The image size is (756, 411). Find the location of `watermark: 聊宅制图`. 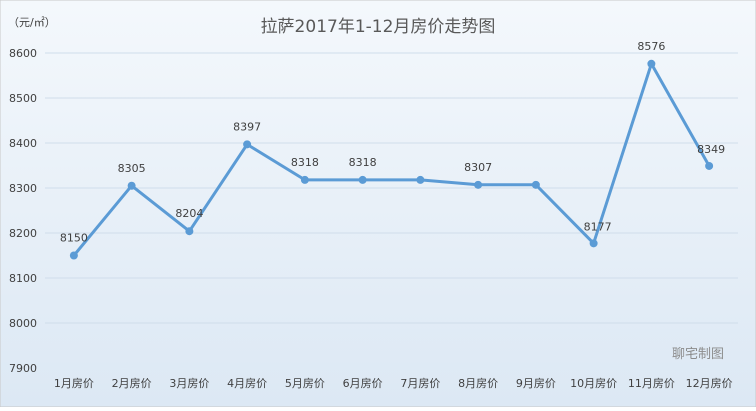

watermark: 聊宅制图 is located at coordinates (698, 354).